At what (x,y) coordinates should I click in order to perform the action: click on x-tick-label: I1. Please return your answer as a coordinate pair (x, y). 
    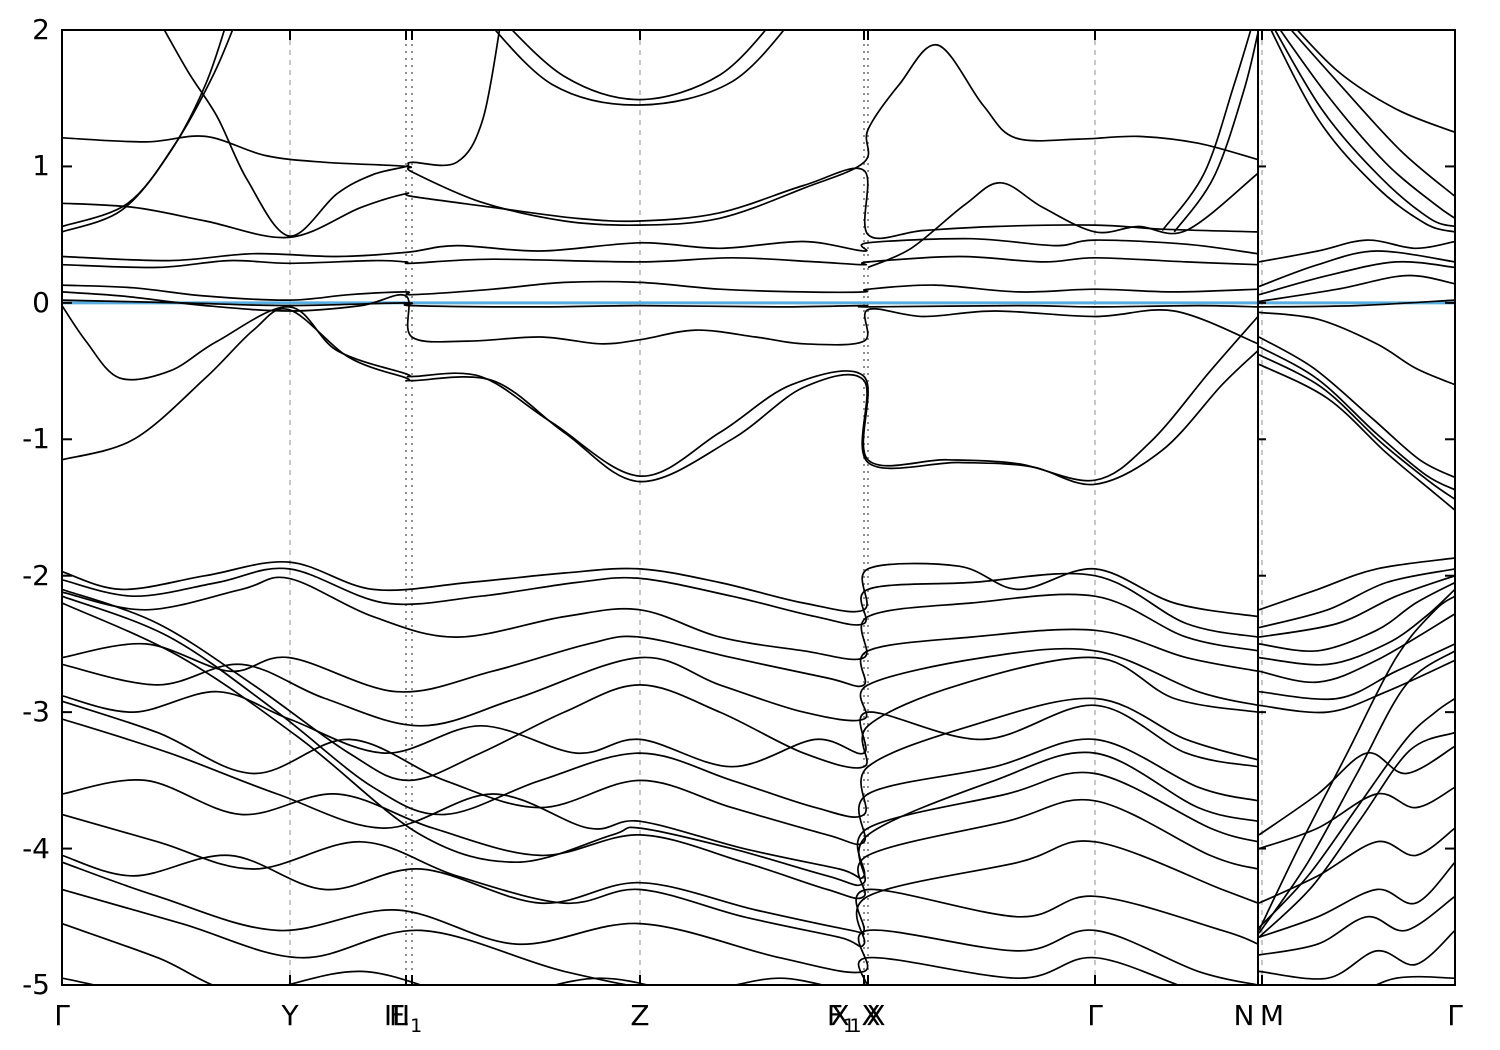
    Looking at the image, I should click on (412, 1018).